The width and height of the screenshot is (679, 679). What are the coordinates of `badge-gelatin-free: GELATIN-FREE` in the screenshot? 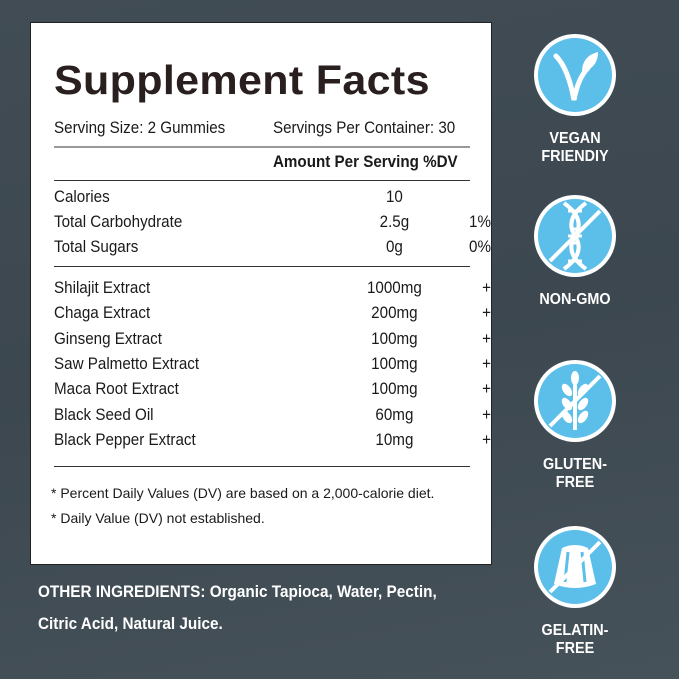 It's located at (575, 592).